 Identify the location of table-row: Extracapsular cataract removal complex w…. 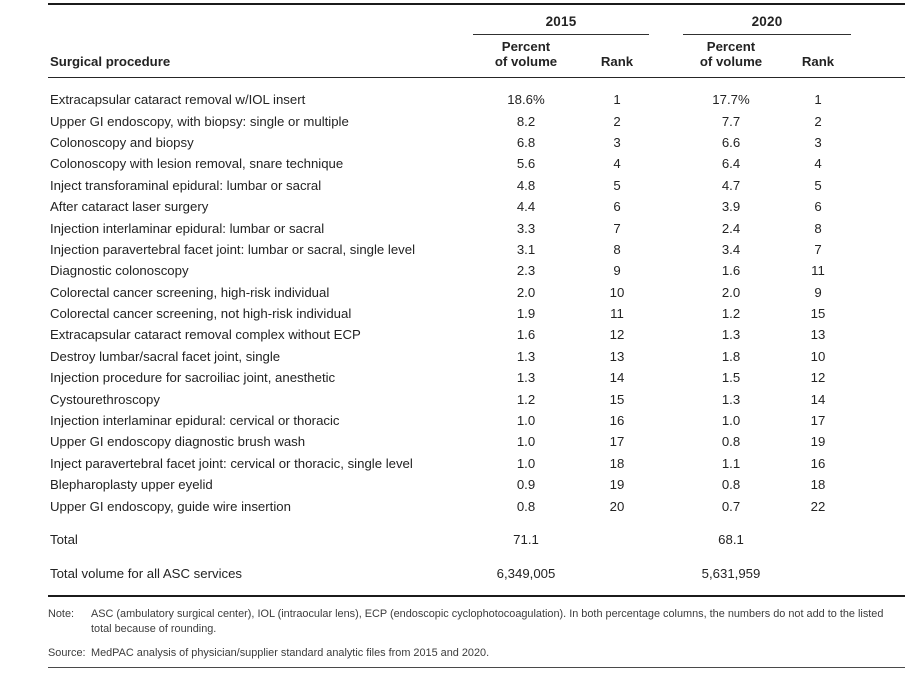
(476, 334).